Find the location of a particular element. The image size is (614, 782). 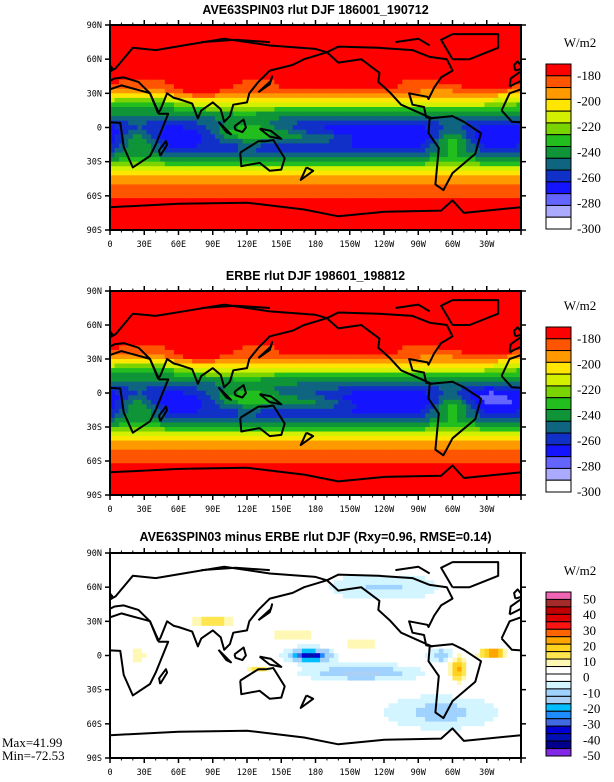

max-label: Max=41.99 is located at coordinates (32, 742).